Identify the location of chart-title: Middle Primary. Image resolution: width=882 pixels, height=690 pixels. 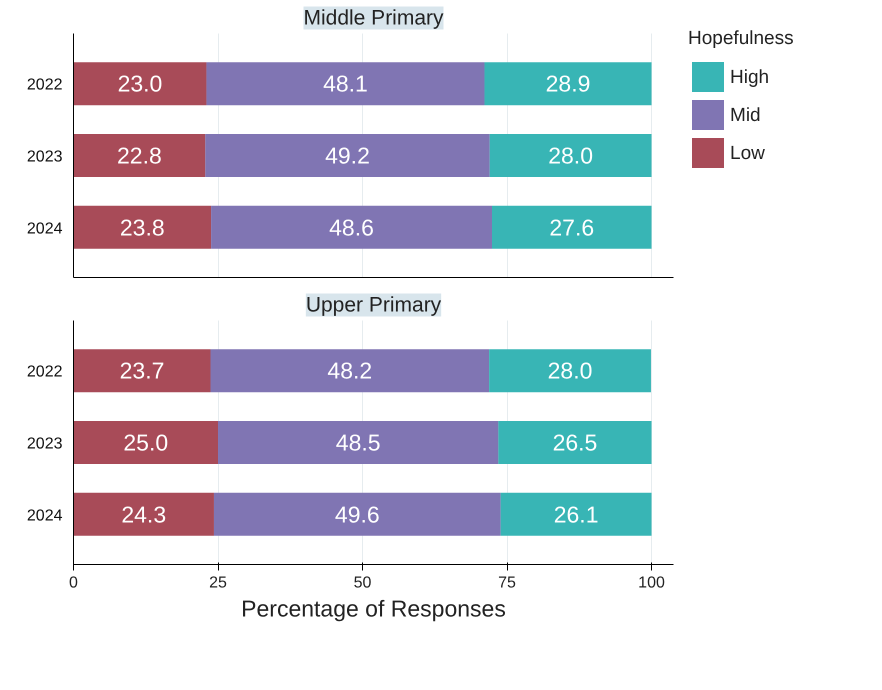
(373, 18).